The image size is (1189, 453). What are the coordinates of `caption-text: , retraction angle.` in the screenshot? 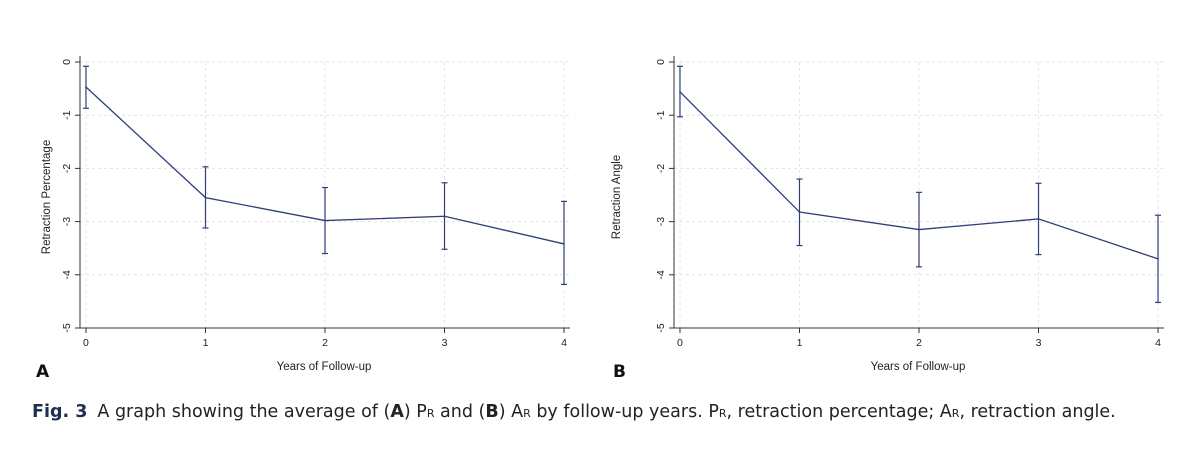 It's located at (1037, 412).